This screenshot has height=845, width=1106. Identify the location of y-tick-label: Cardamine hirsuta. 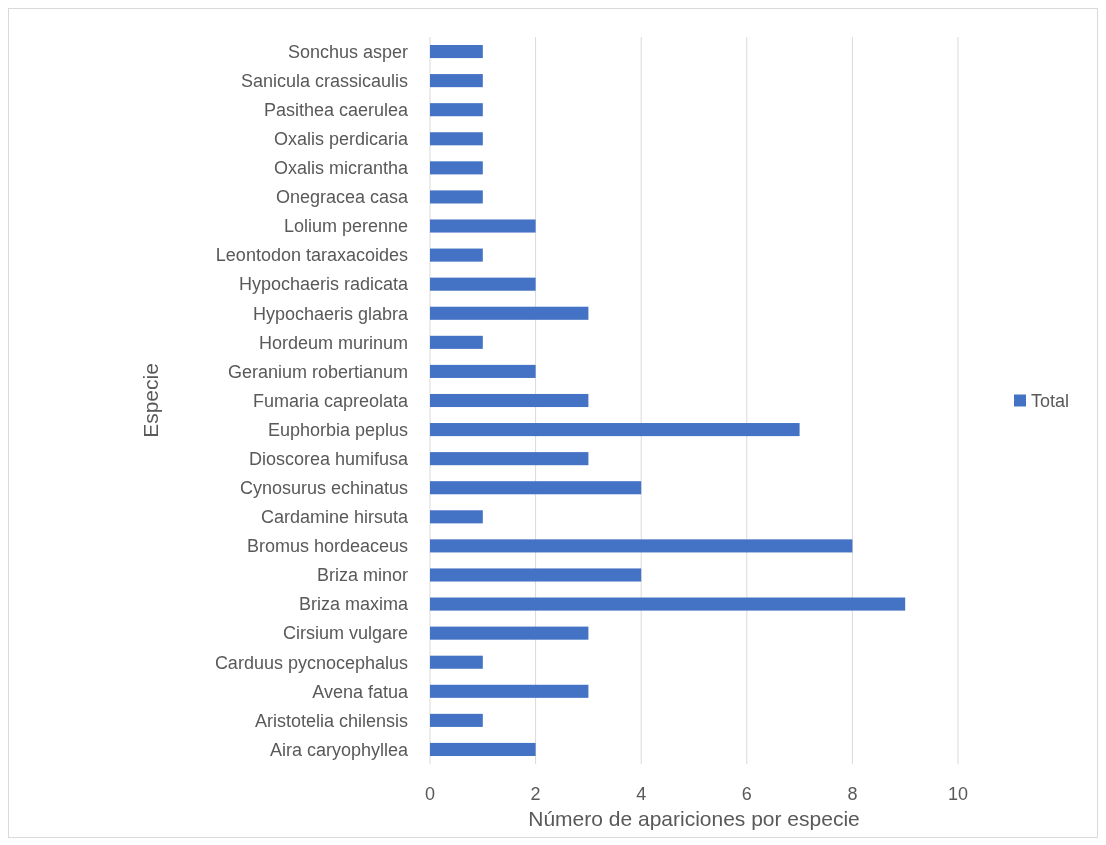
(334, 517).